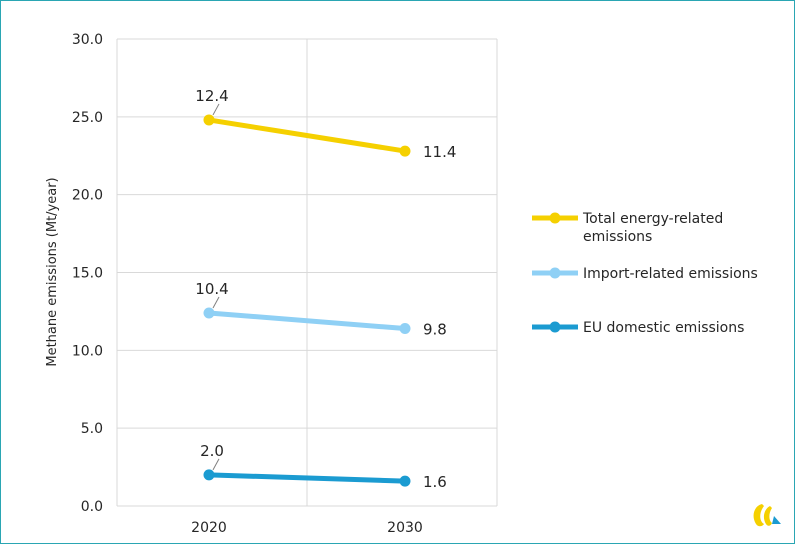  I want to click on legend-label: Import-related emissions, so click(670, 274).